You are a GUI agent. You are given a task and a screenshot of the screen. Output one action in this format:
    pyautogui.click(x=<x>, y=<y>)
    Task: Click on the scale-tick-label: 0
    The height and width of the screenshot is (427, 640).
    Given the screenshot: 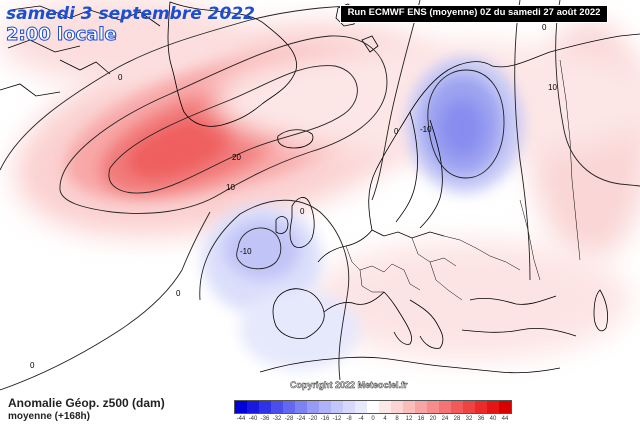 What is the action you would take?
    pyautogui.click(x=373, y=419)
    